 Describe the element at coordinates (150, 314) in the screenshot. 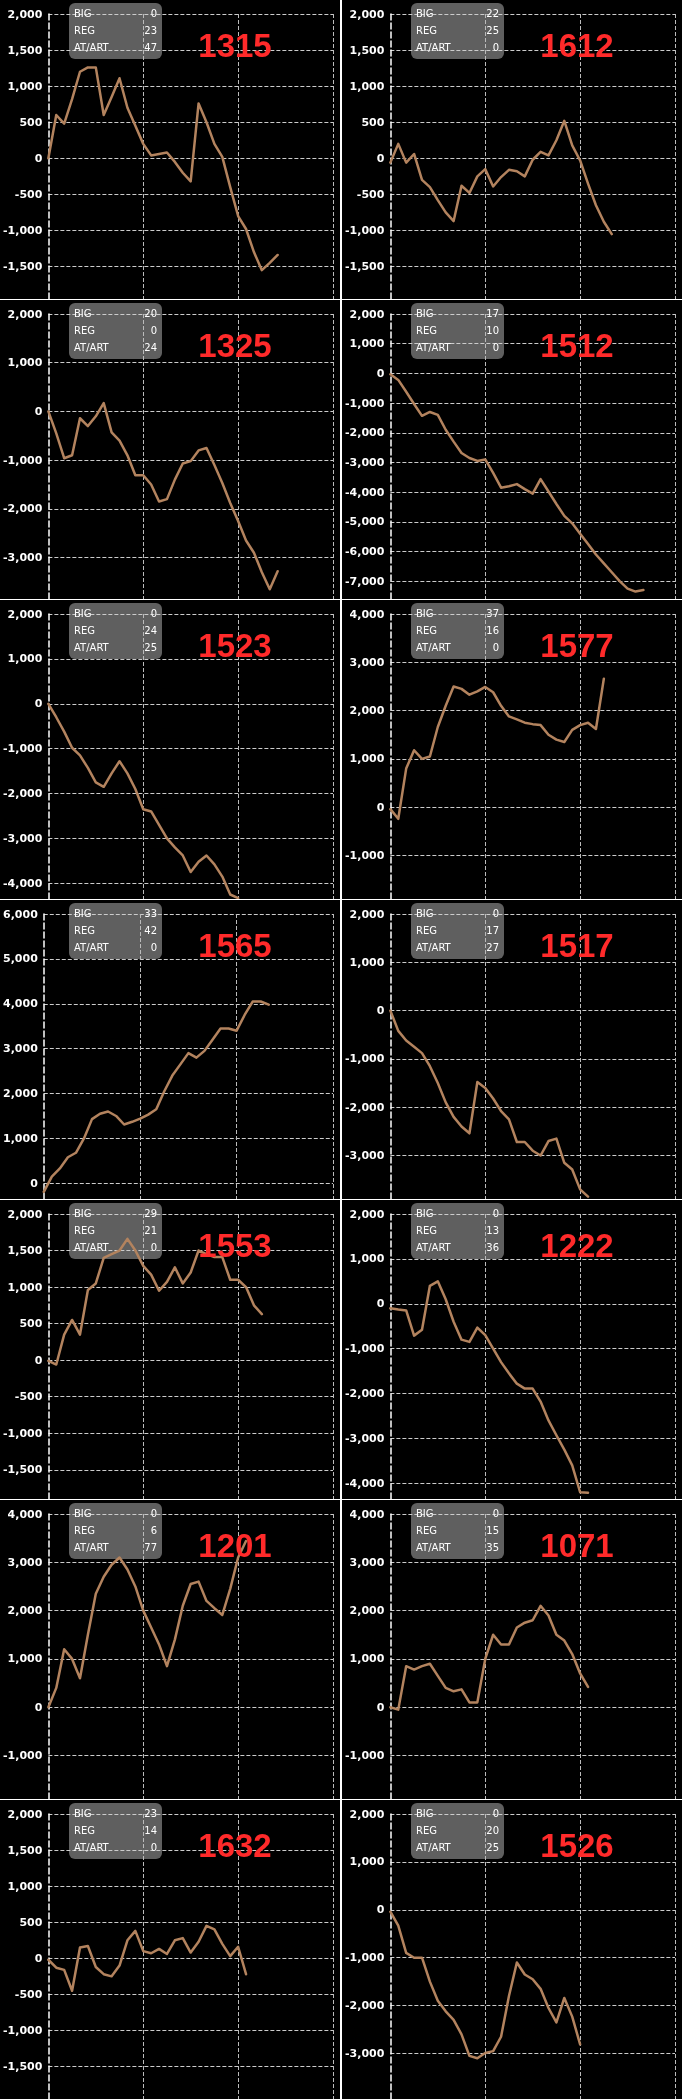

I see `annotation: 20` at that location.